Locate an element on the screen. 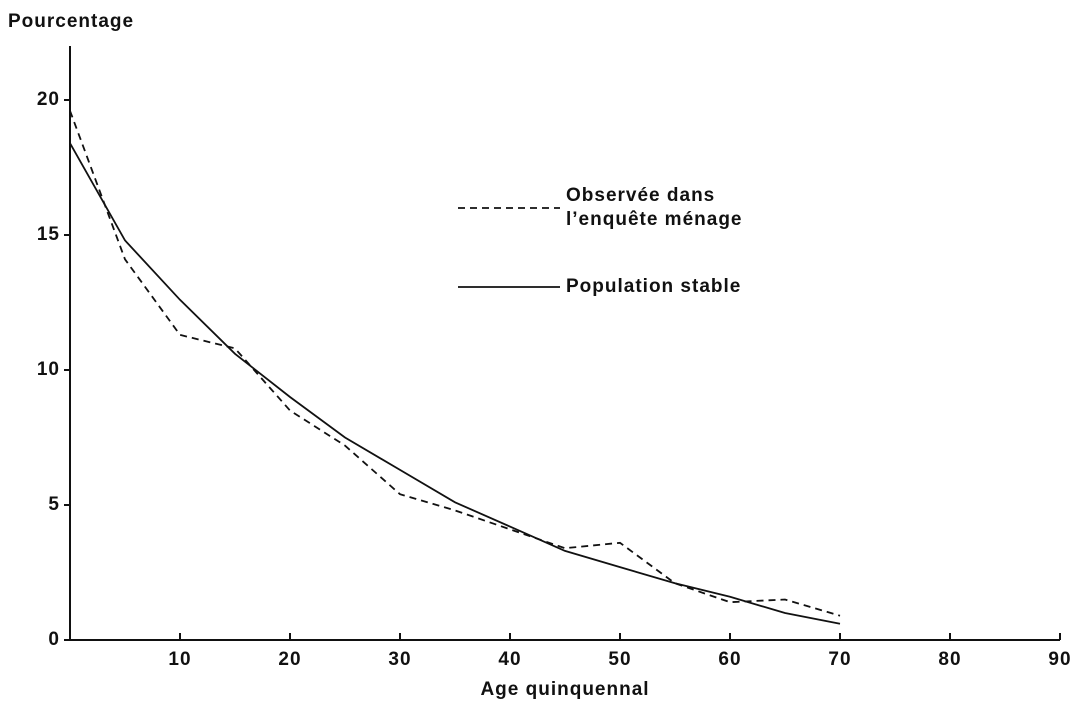  x-tick-label: 90 is located at coordinates (1059, 659).